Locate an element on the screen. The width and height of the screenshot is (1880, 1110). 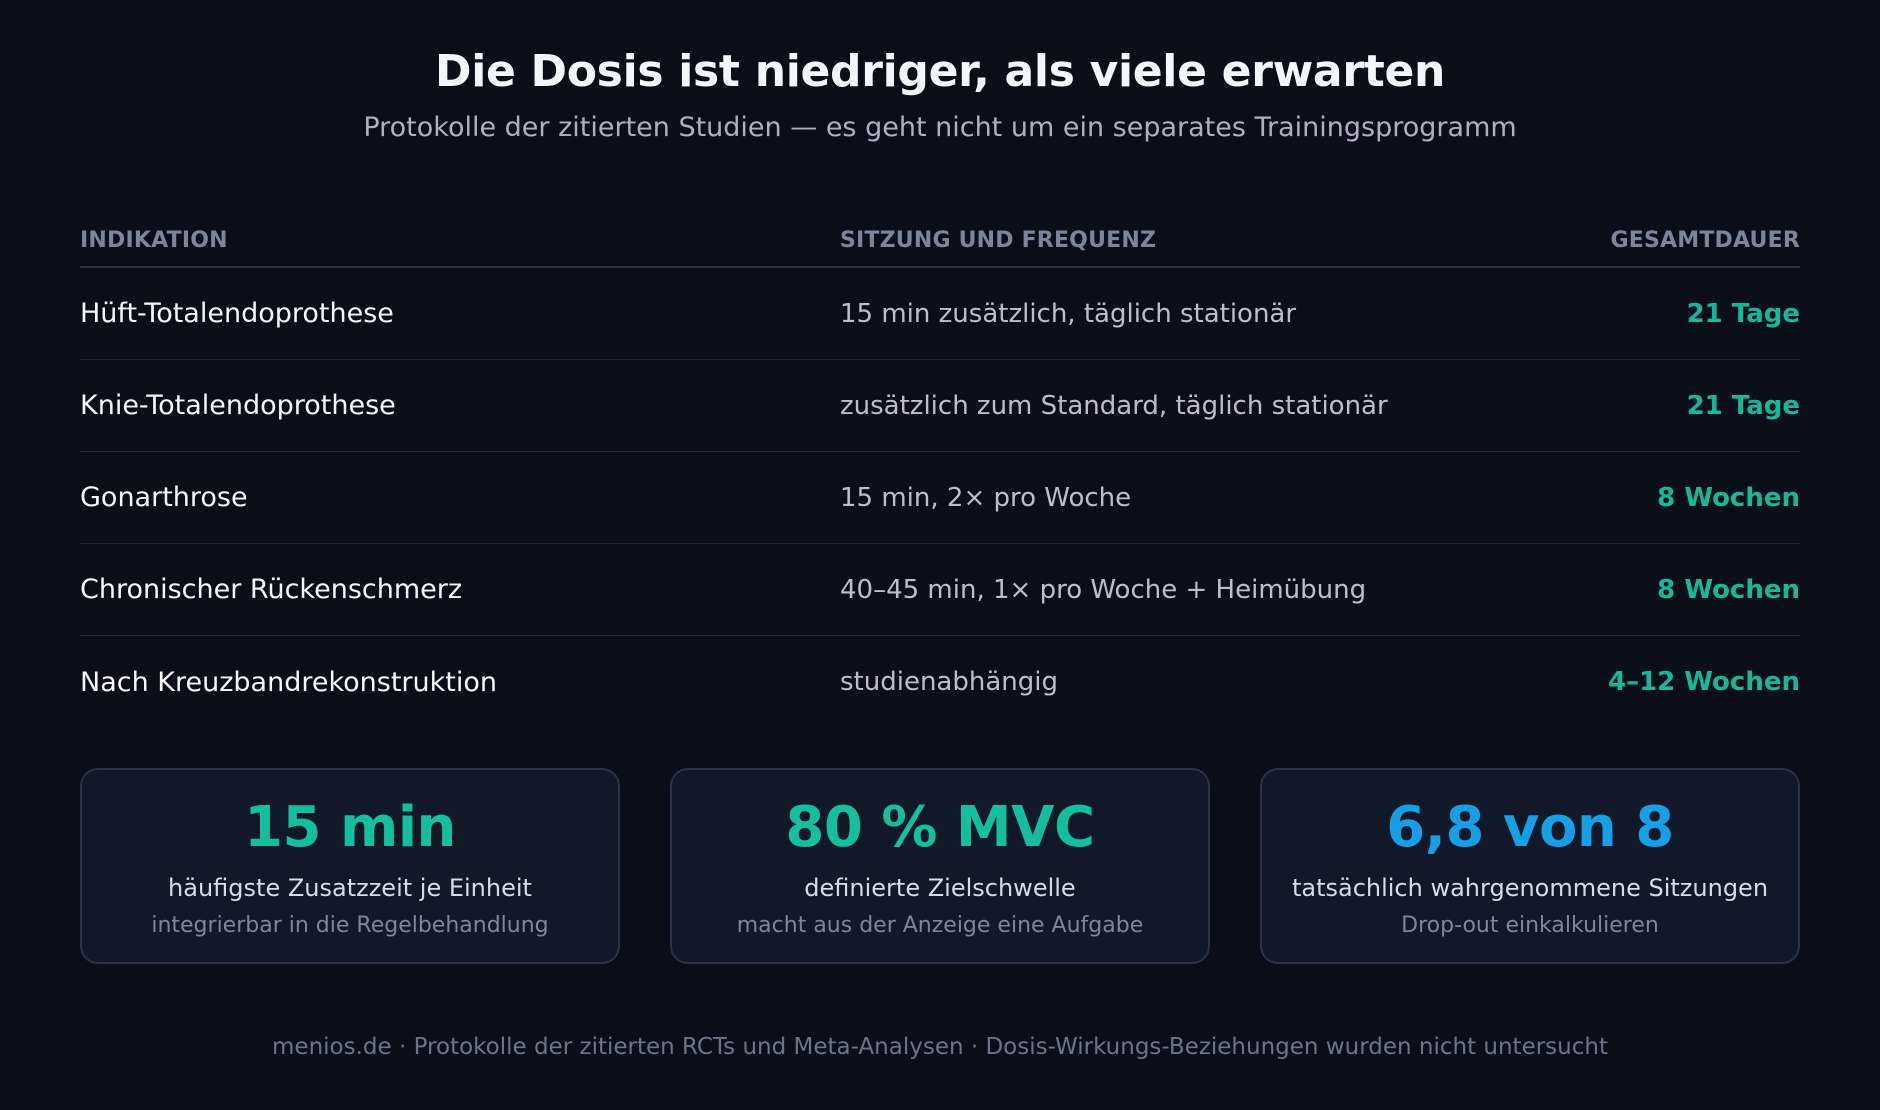
stat-value: 80 % MVC is located at coordinates (940, 827).